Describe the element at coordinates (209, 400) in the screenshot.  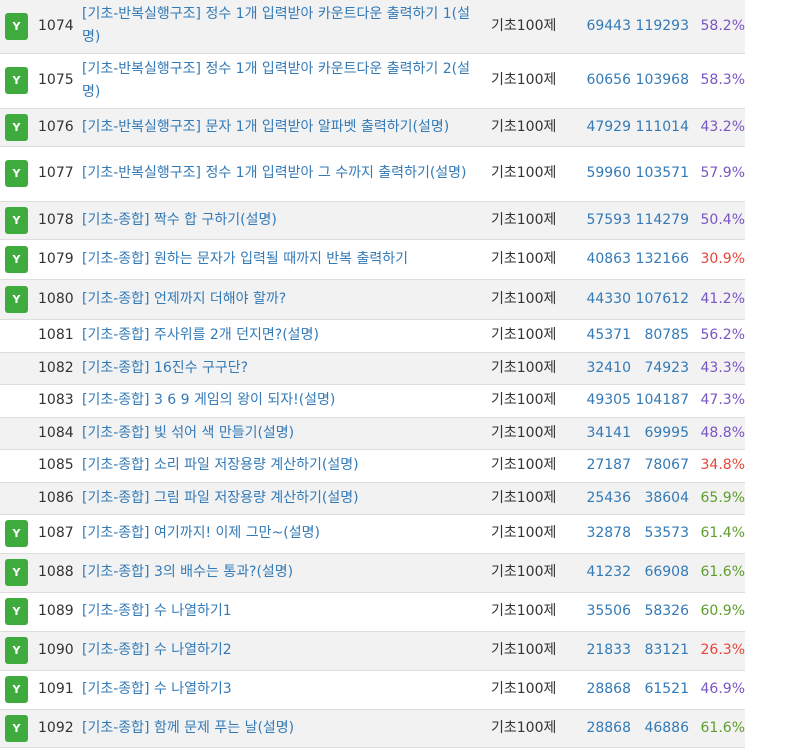
I see `problem-title-link: [기초-종합] 3 6 9 게임의 왕이 되자!(설명)` at that location.